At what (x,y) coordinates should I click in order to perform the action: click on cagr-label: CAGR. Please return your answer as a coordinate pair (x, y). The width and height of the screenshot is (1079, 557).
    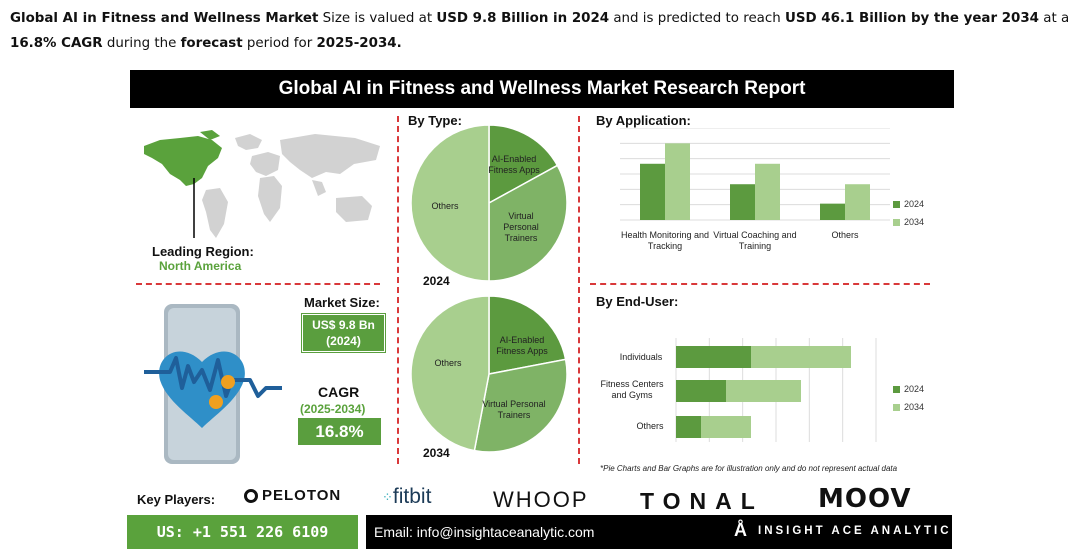
    Looking at the image, I should click on (339, 392).